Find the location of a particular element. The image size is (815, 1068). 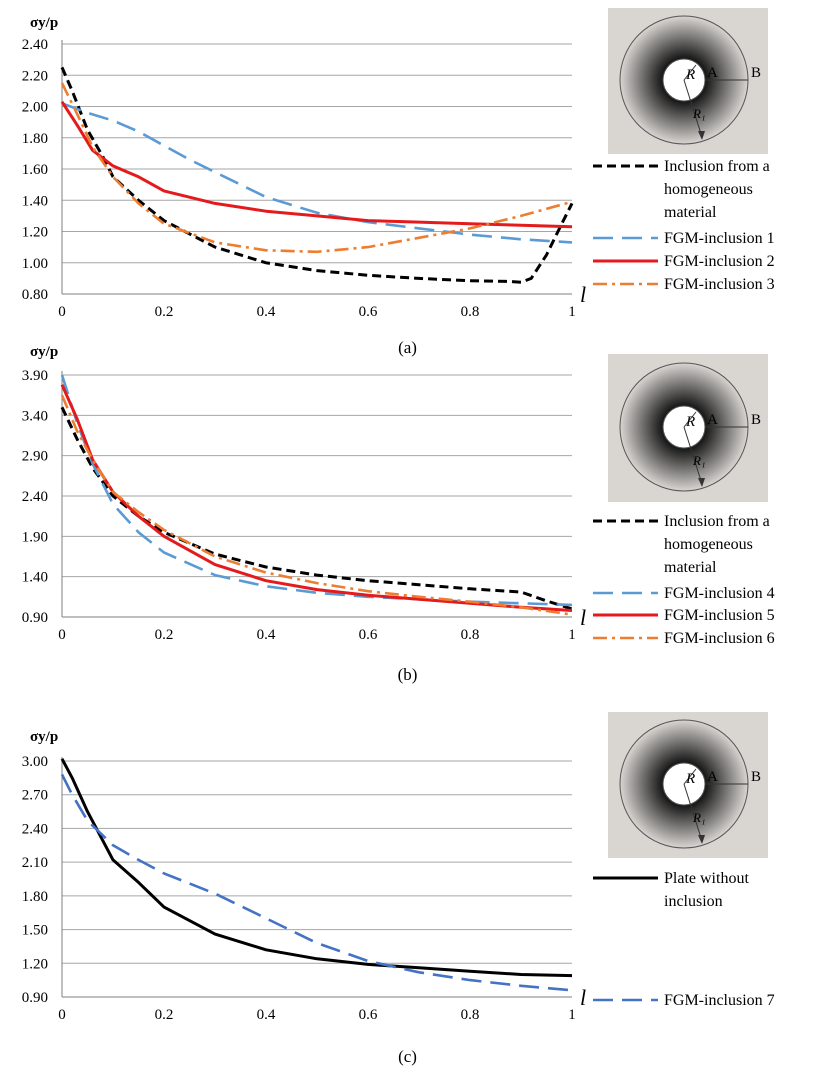

legend-label-line: FGM-inclusion 1 is located at coordinates (719, 238).